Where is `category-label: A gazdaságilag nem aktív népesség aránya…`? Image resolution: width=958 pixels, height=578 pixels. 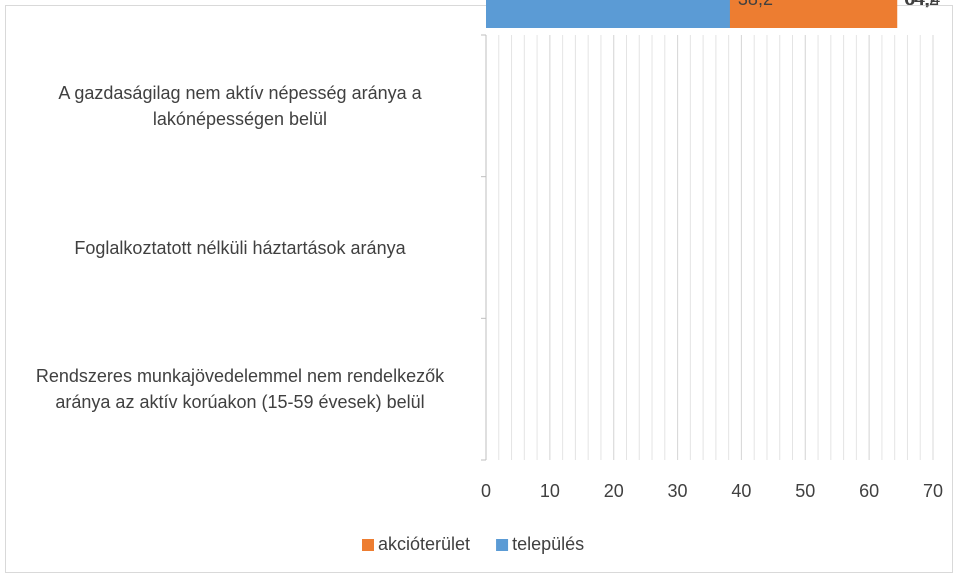 category-label: A gazdaságilag nem aktív népesség aránya… is located at coordinates (240, 105).